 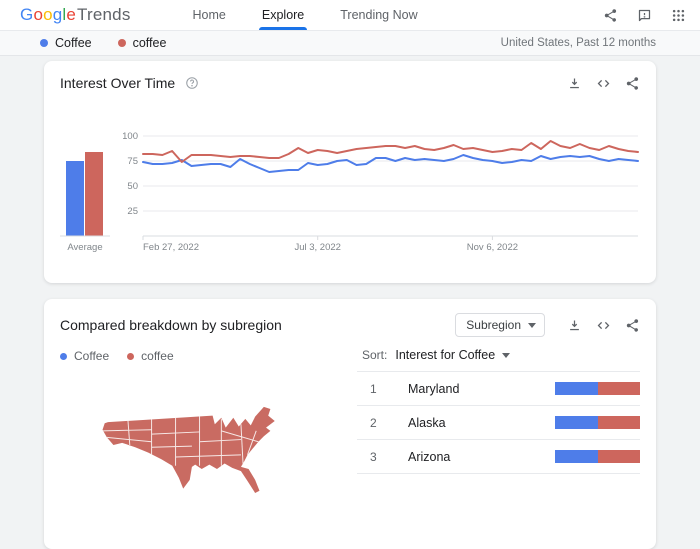 I want to click on us-map, so click(x=193, y=469).